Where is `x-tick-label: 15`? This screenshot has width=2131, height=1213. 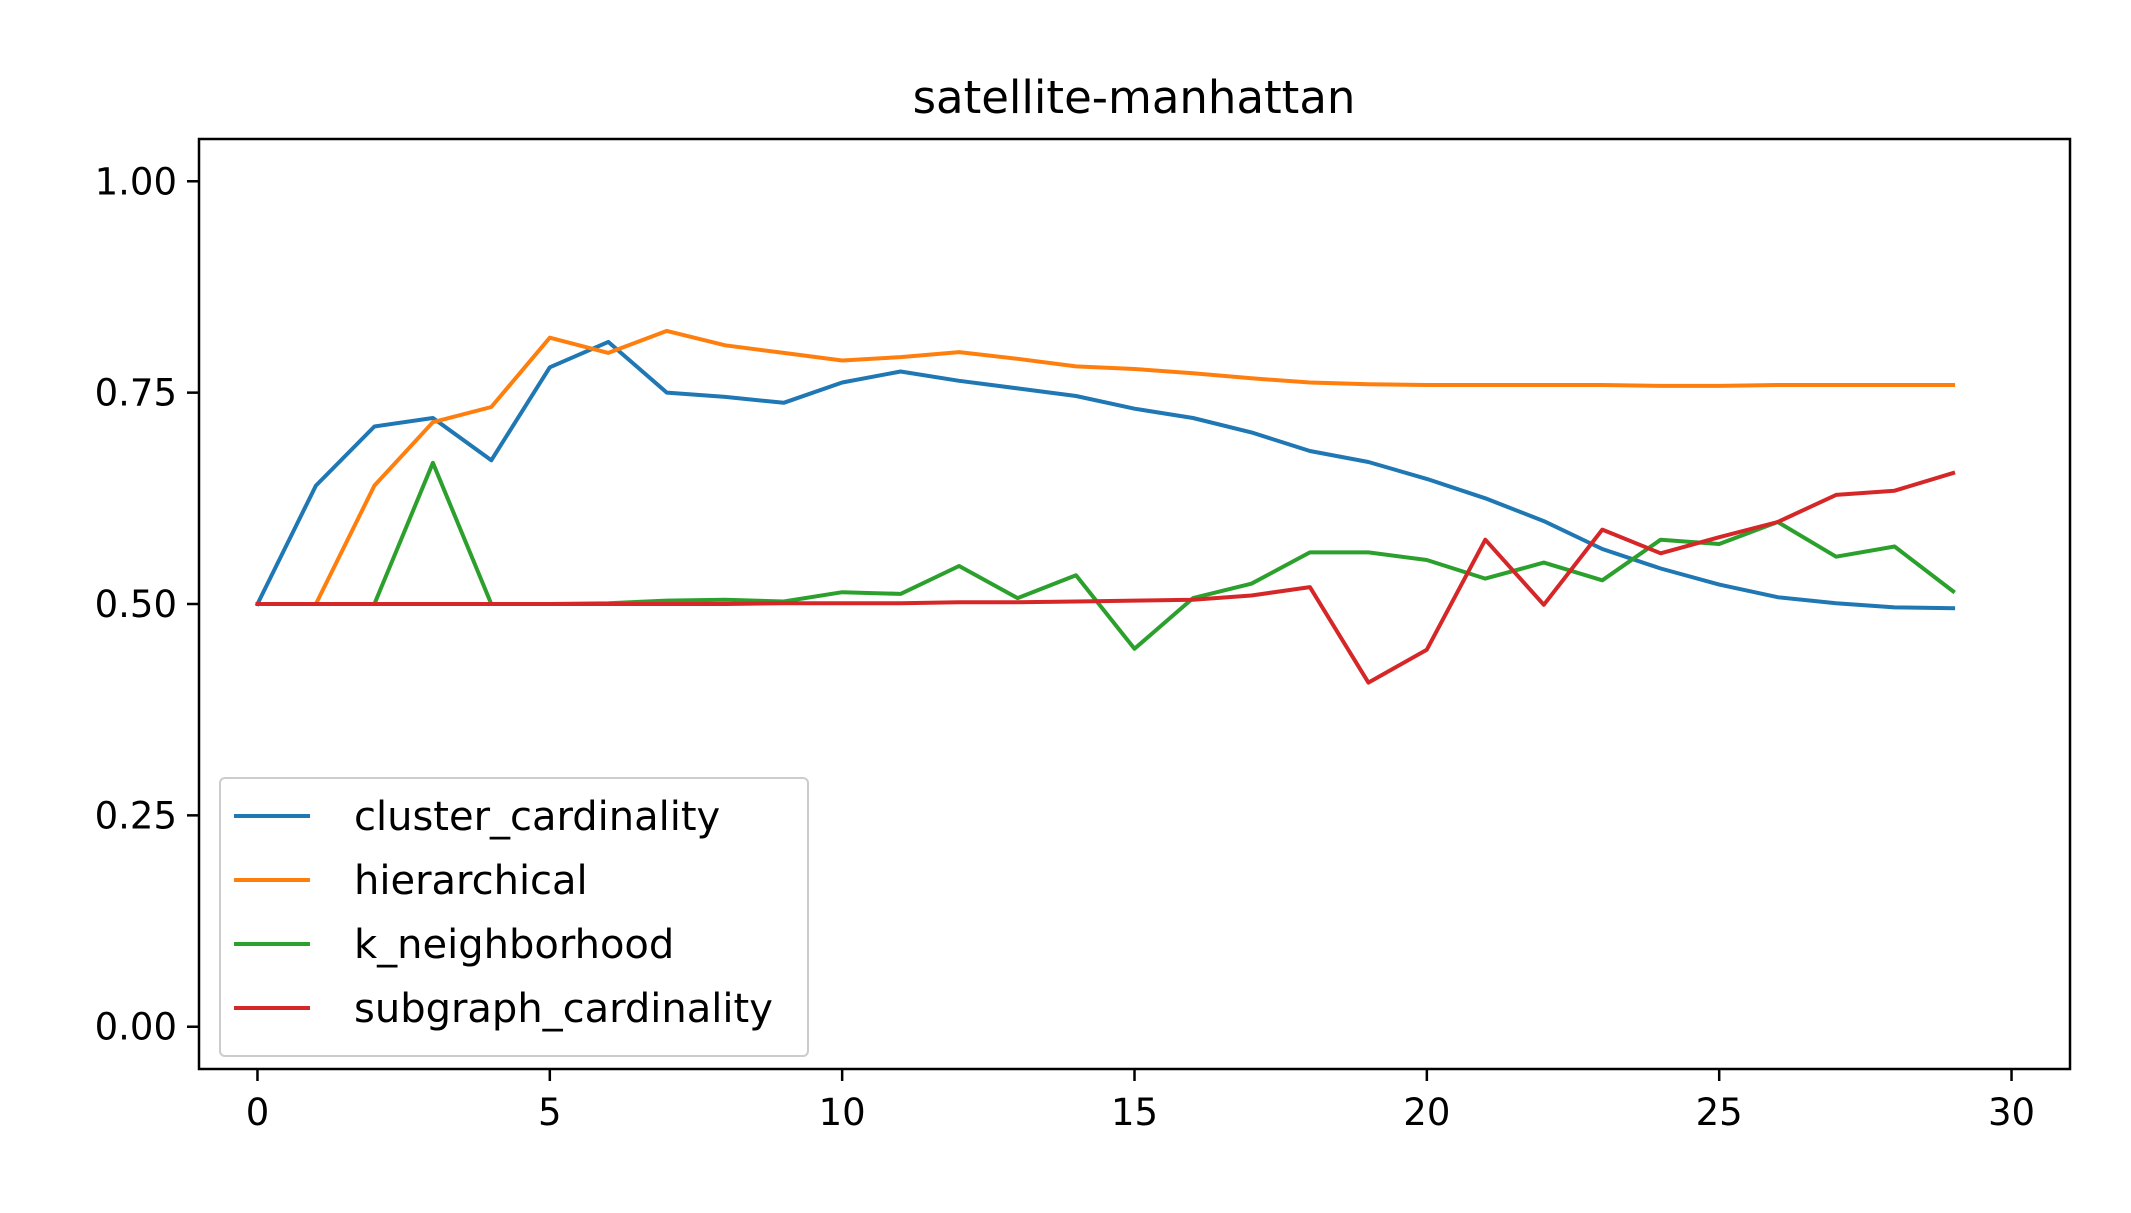 x-tick-label: 15 is located at coordinates (1134, 1112).